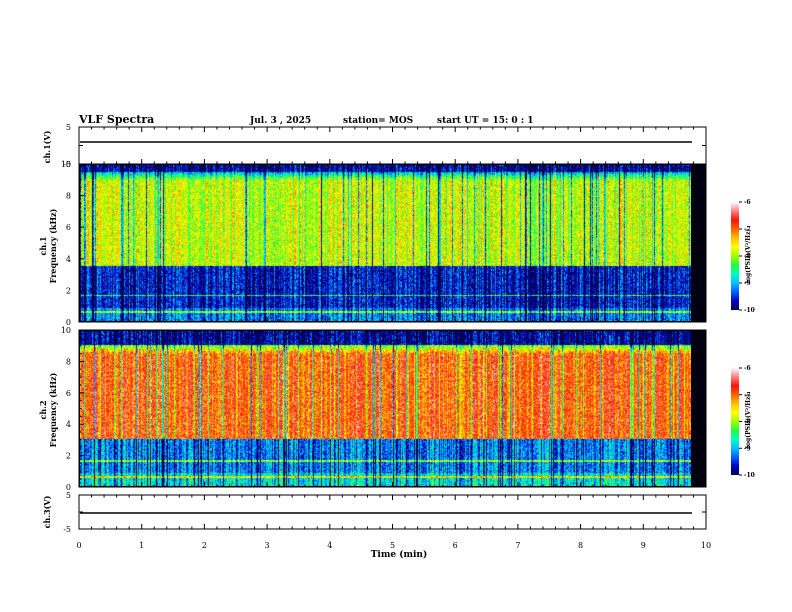  I want to click on y-tick-label-p0: -5, so click(67, 164).